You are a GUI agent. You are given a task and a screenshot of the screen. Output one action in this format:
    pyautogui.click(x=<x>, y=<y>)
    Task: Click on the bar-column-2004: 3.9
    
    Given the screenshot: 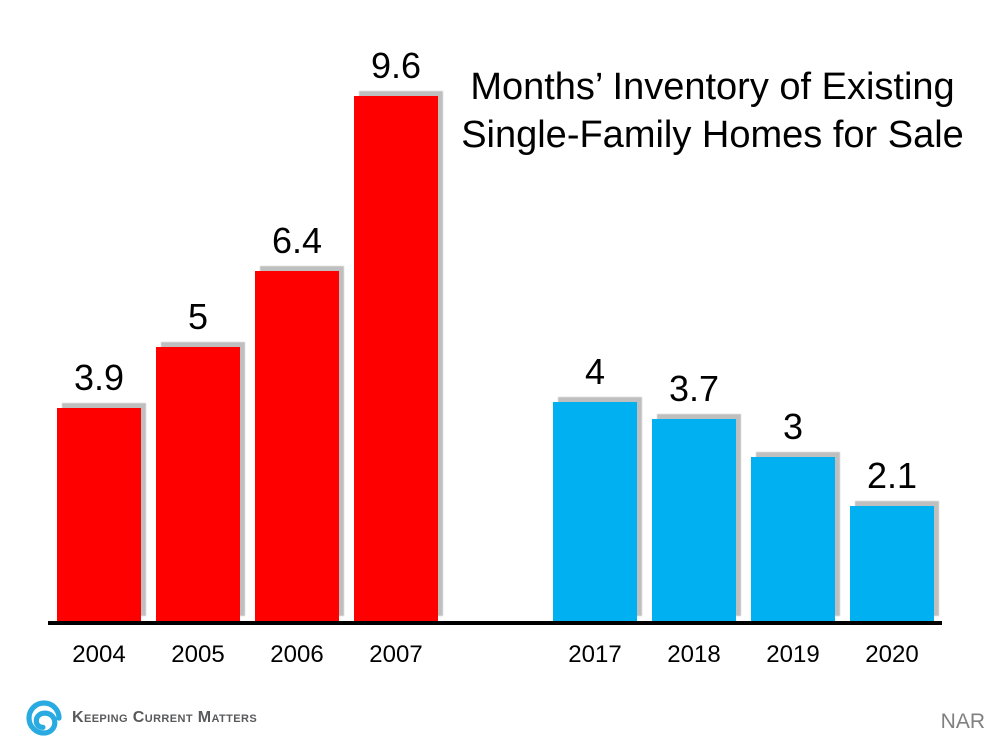 What is the action you would take?
    pyautogui.click(x=99, y=490)
    